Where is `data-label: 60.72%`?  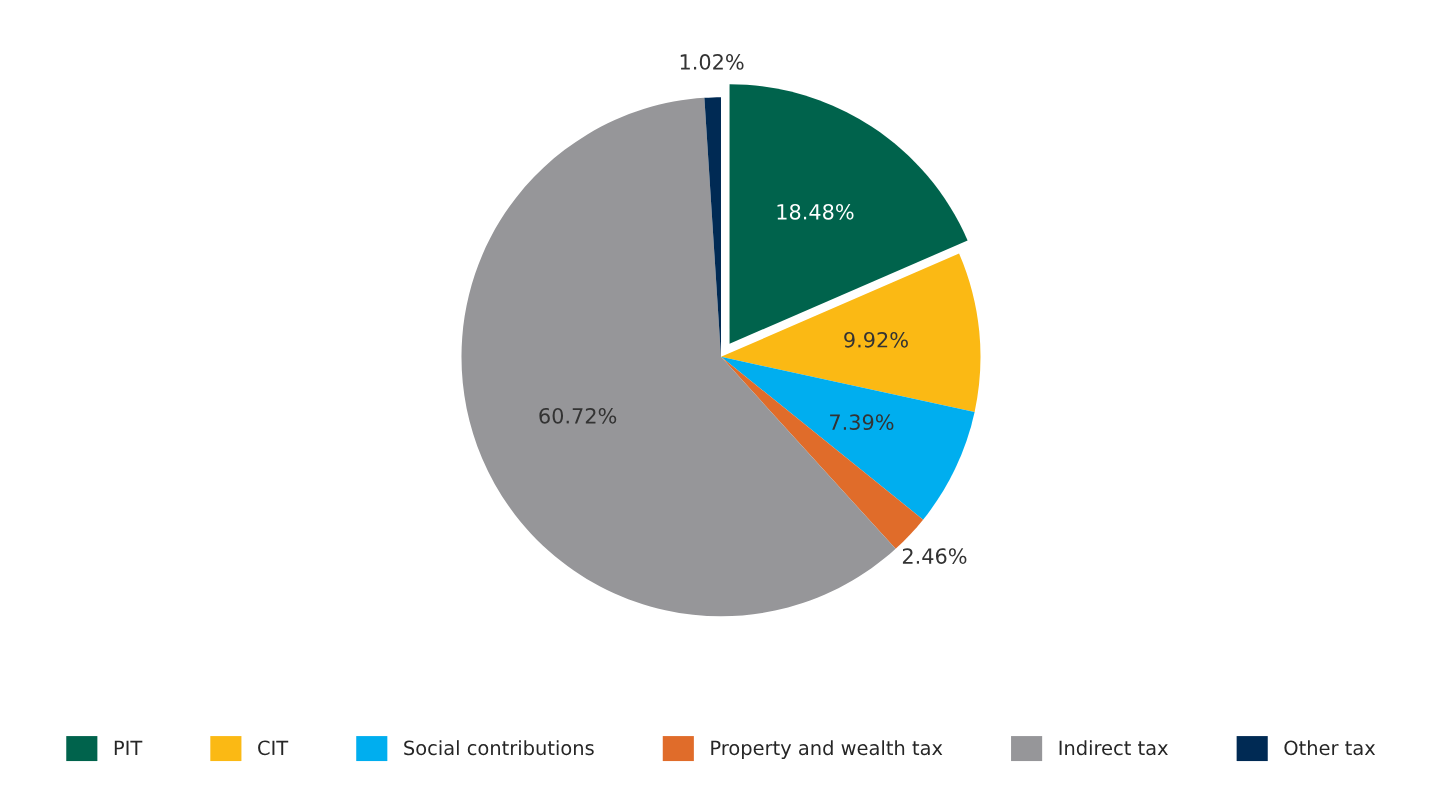
data-label: 60.72% is located at coordinates (578, 415).